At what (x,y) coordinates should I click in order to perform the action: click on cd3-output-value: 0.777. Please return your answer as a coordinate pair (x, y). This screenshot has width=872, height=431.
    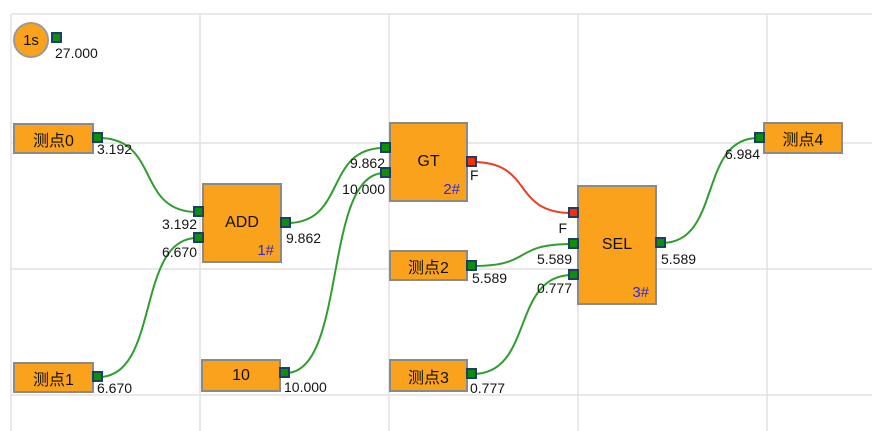
    Looking at the image, I should click on (488, 388).